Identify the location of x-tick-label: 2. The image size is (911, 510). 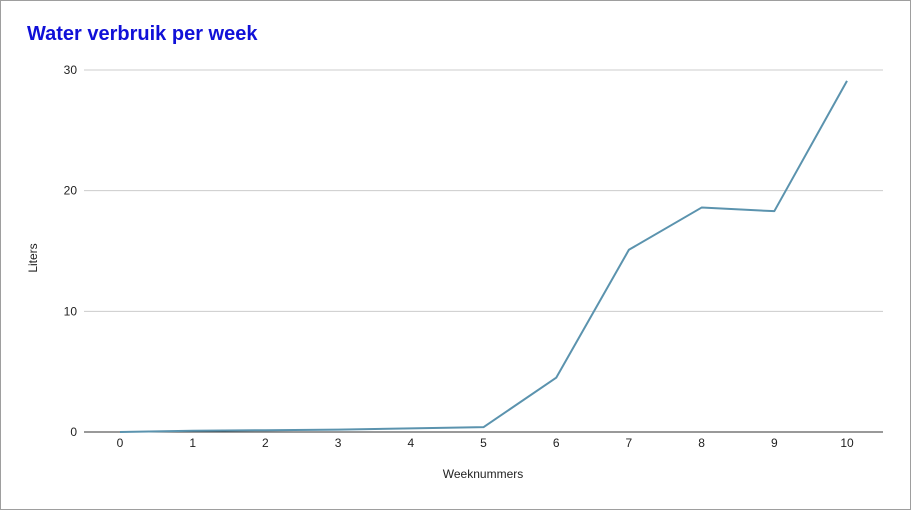
(265, 443).